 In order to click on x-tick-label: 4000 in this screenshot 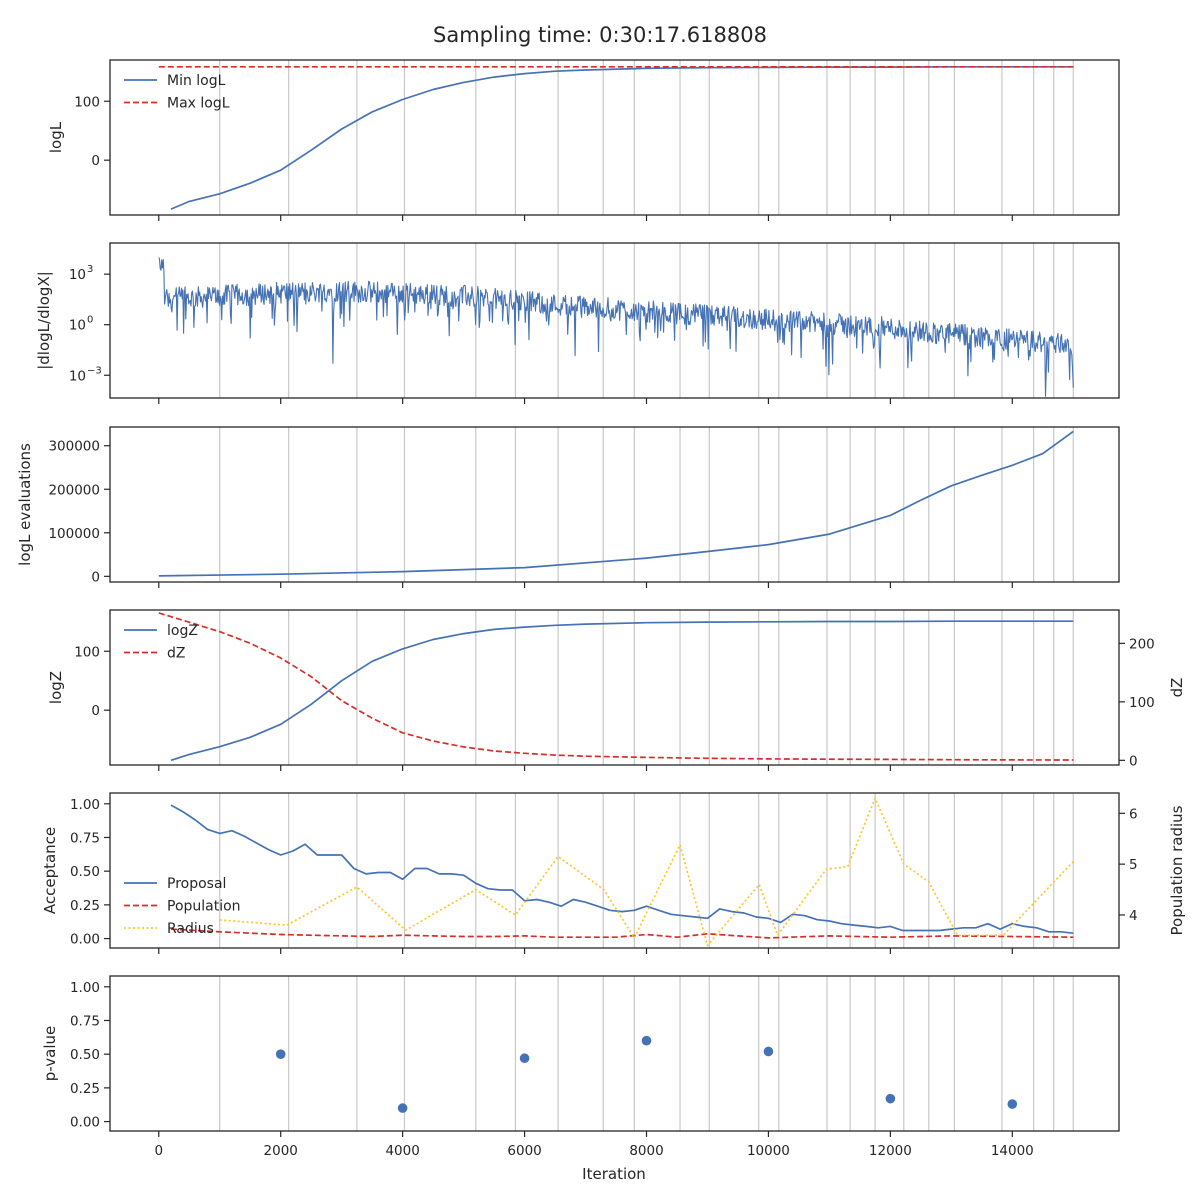, I will do `click(402, 1151)`.